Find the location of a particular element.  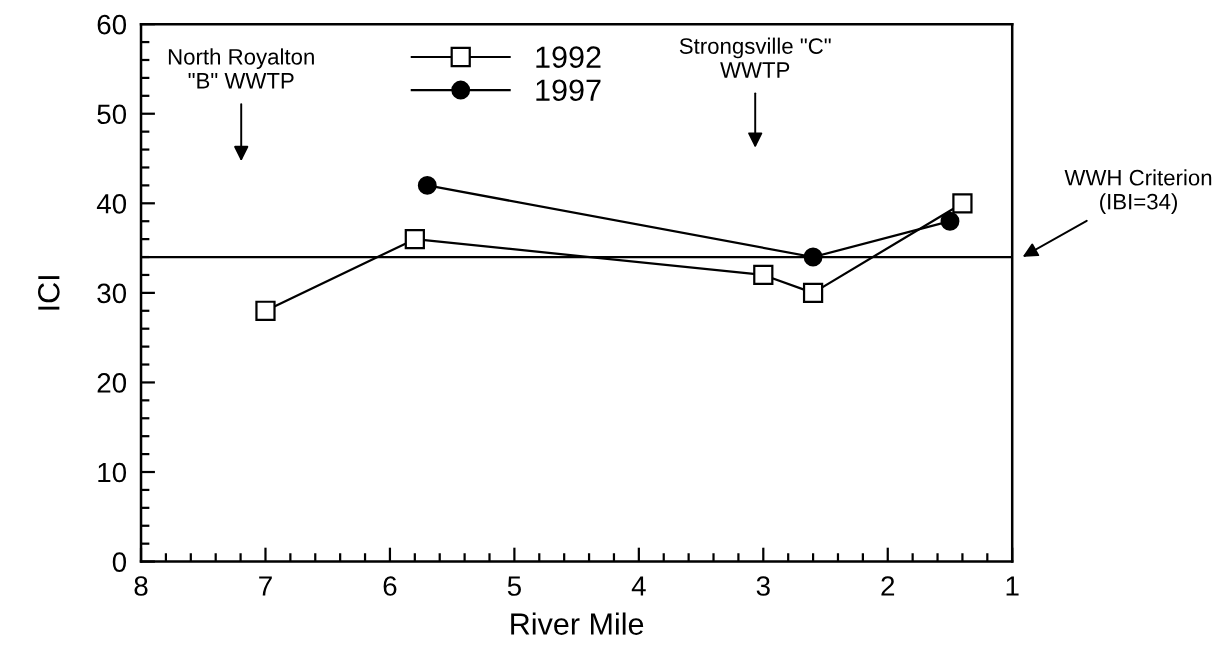

legend-label: 1997 is located at coordinates (568, 90).